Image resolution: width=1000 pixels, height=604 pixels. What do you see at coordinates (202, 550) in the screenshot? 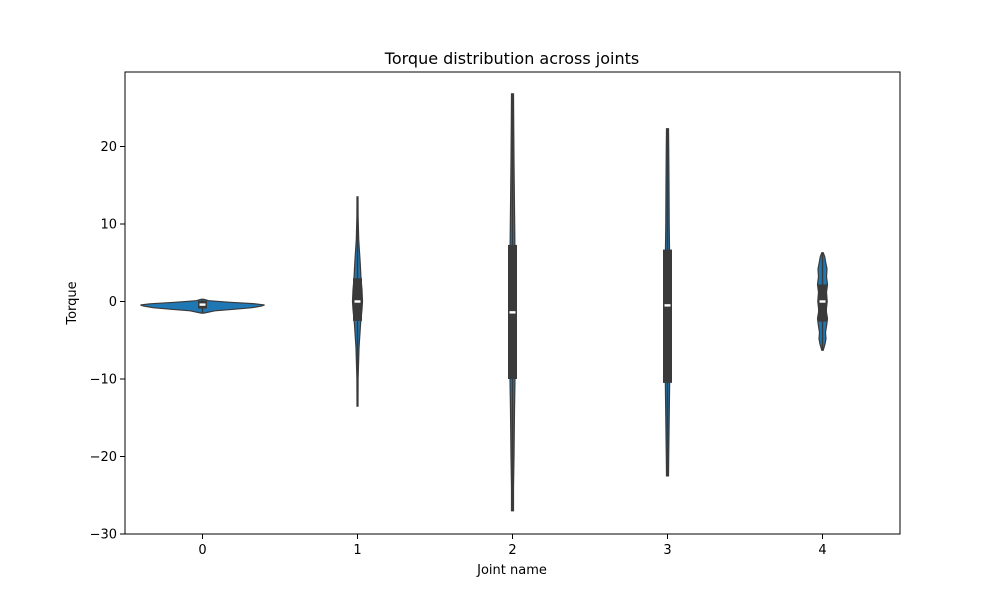
I see `x-tick-label: 0` at bounding box center [202, 550].